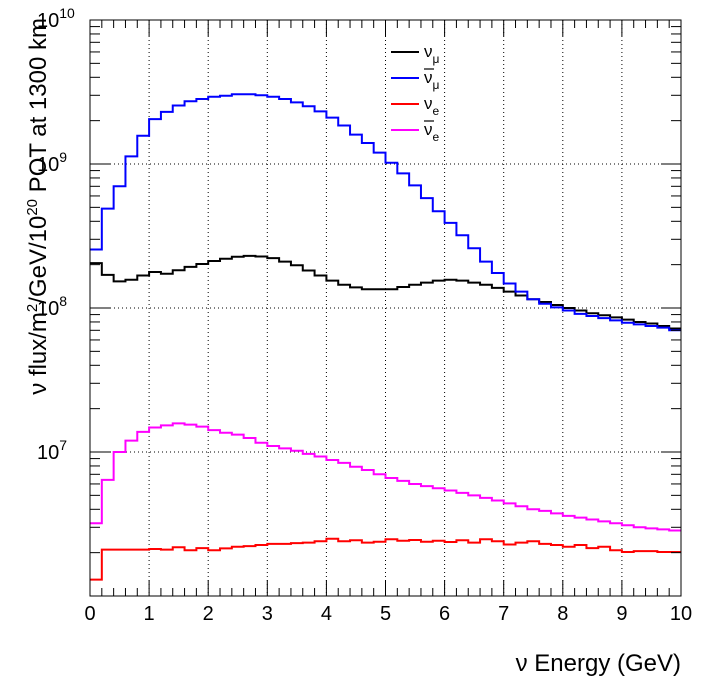 This screenshot has width=705, height=692. What do you see at coordinates (385, 292) in the screenshot?
I see `series-line-ν_μ` at bounding box center [385, 292].